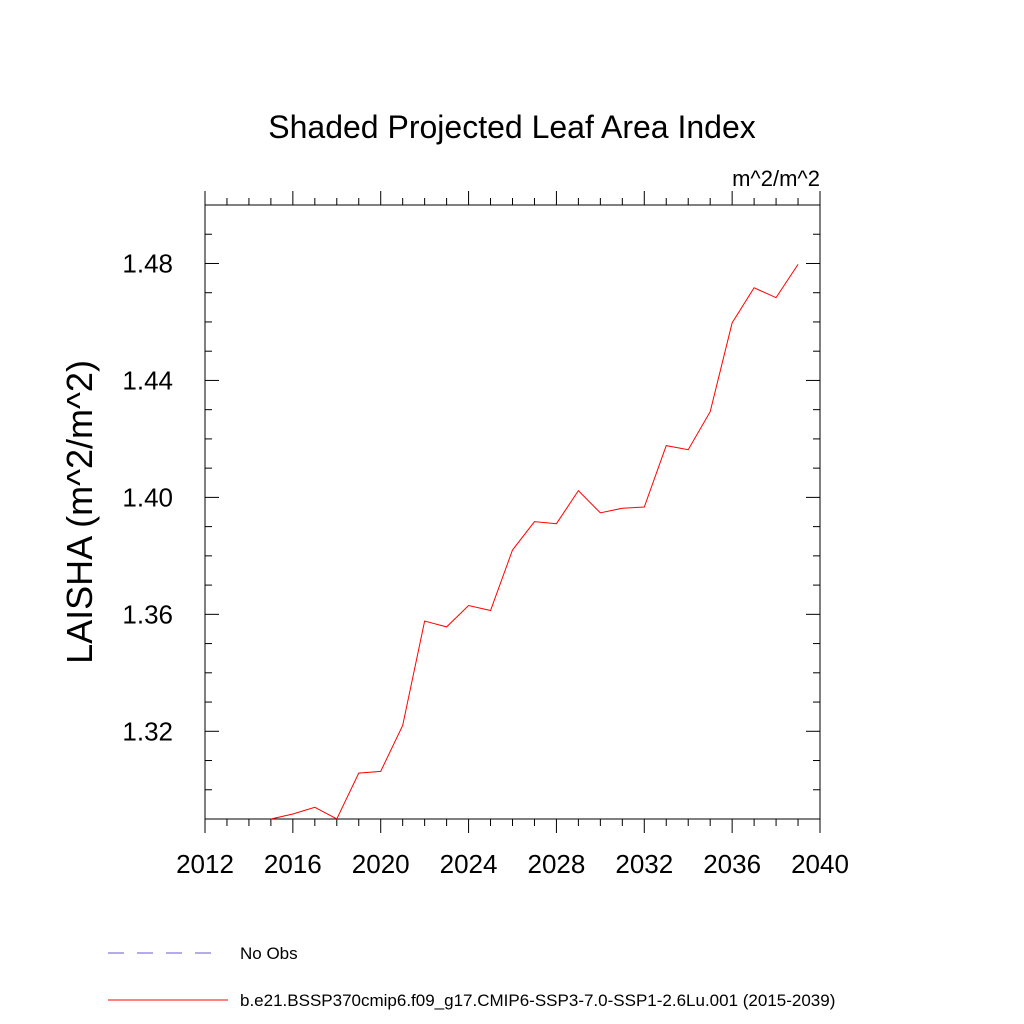 This screenshot has height=1024, width=1024. I want to click on y-tick-label: 1.40, so click(147, 497).